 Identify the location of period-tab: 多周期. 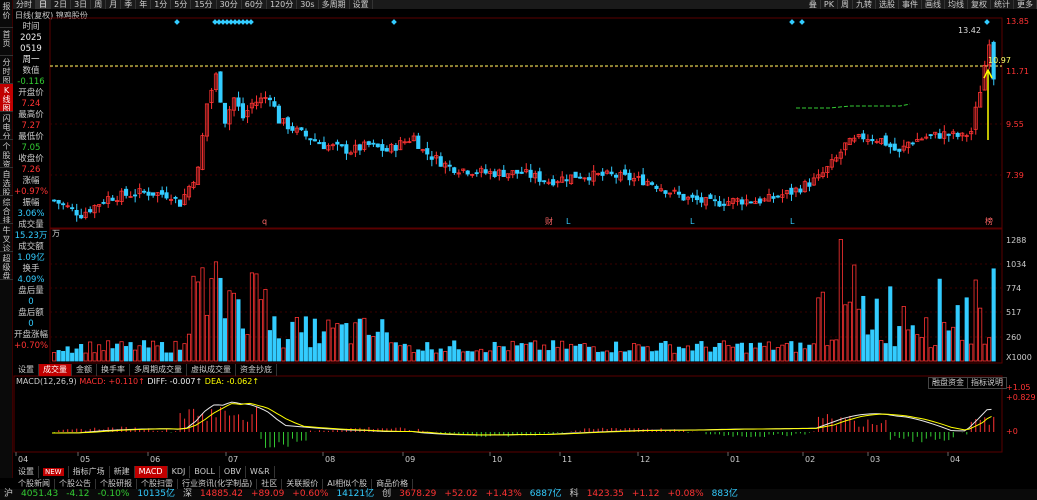
(334, 4).